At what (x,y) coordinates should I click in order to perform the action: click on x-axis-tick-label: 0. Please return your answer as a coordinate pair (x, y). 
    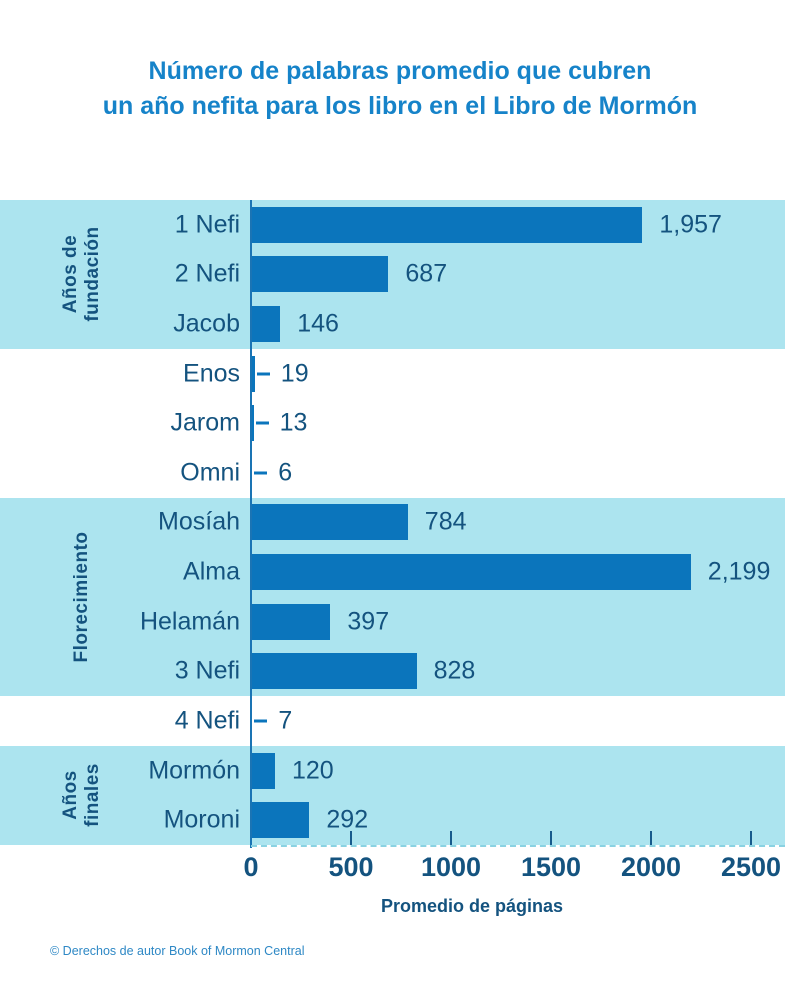
    Looking at the image, I should click on (251, 867).